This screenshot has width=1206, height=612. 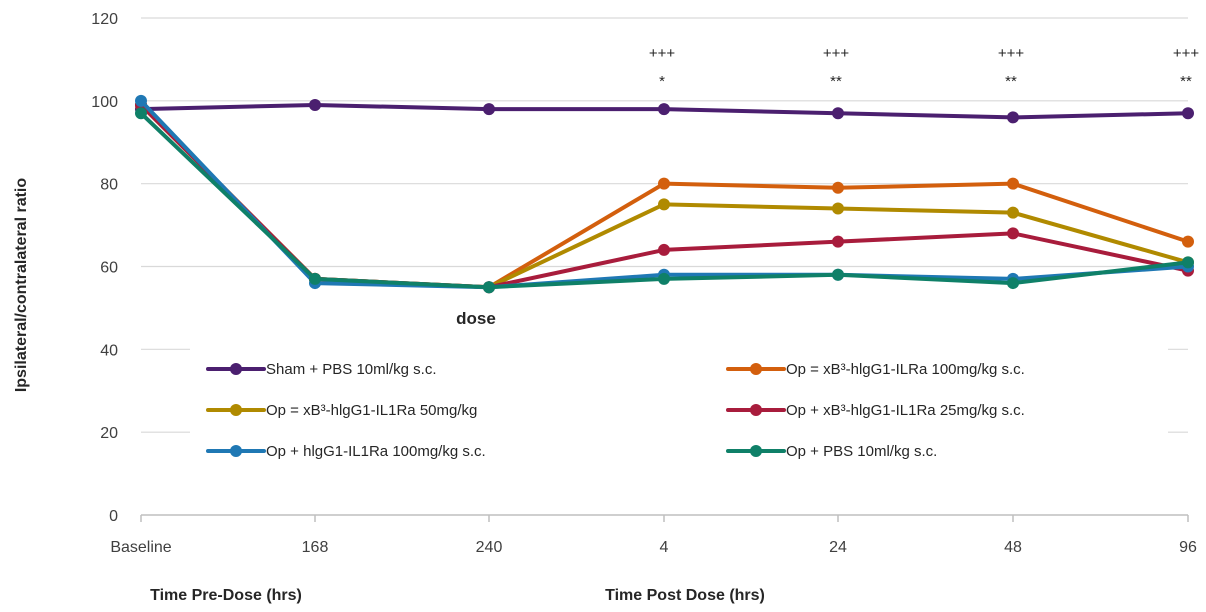 I want to click on y-tick-label: 0, so click(x=113, y=516).